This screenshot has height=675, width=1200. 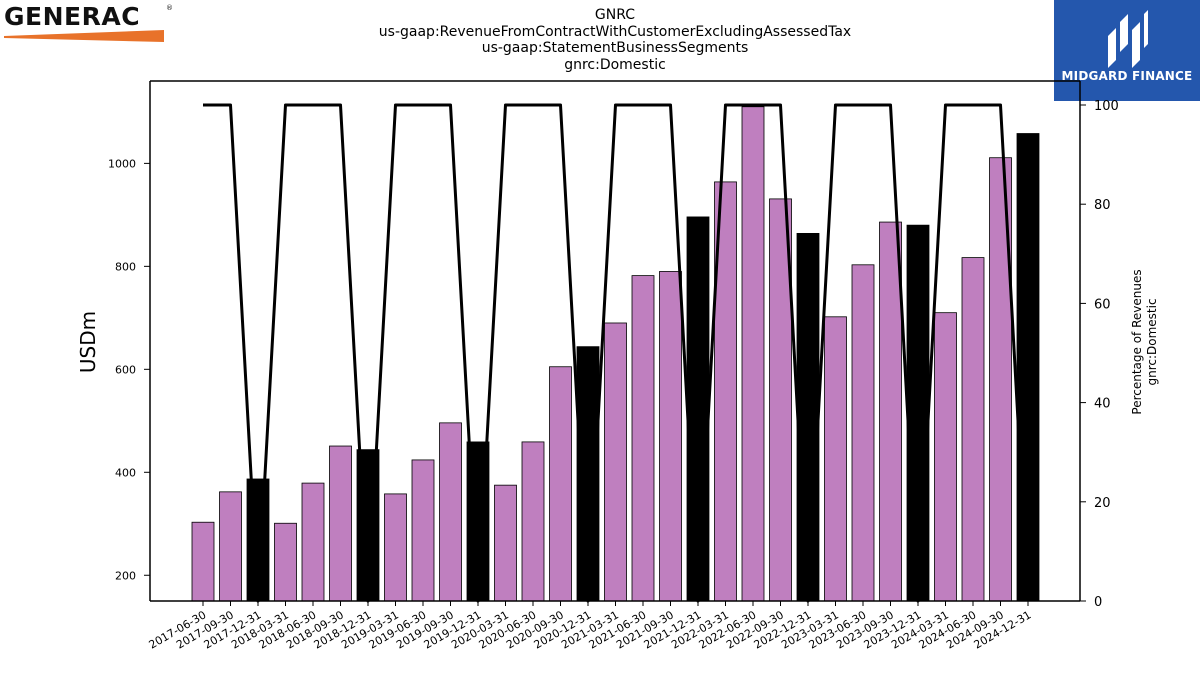 I want to click on y-tick-label-200: 200, so click(x=125, y=575).